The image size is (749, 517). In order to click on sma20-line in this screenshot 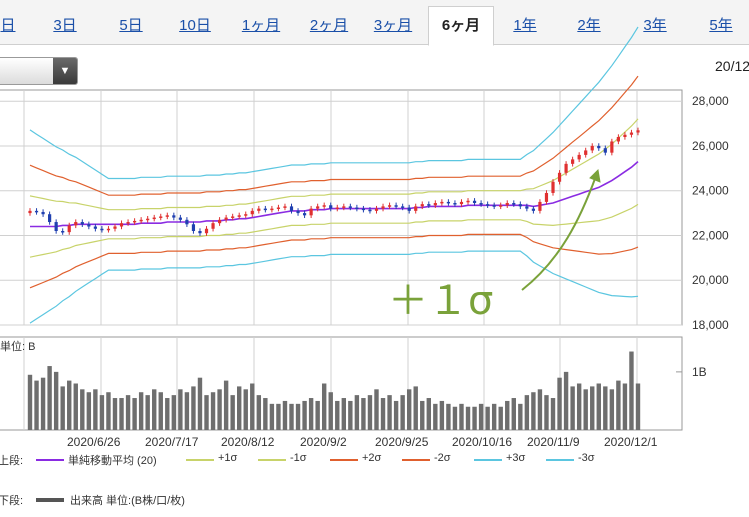, I will do `click(334, 194)`.